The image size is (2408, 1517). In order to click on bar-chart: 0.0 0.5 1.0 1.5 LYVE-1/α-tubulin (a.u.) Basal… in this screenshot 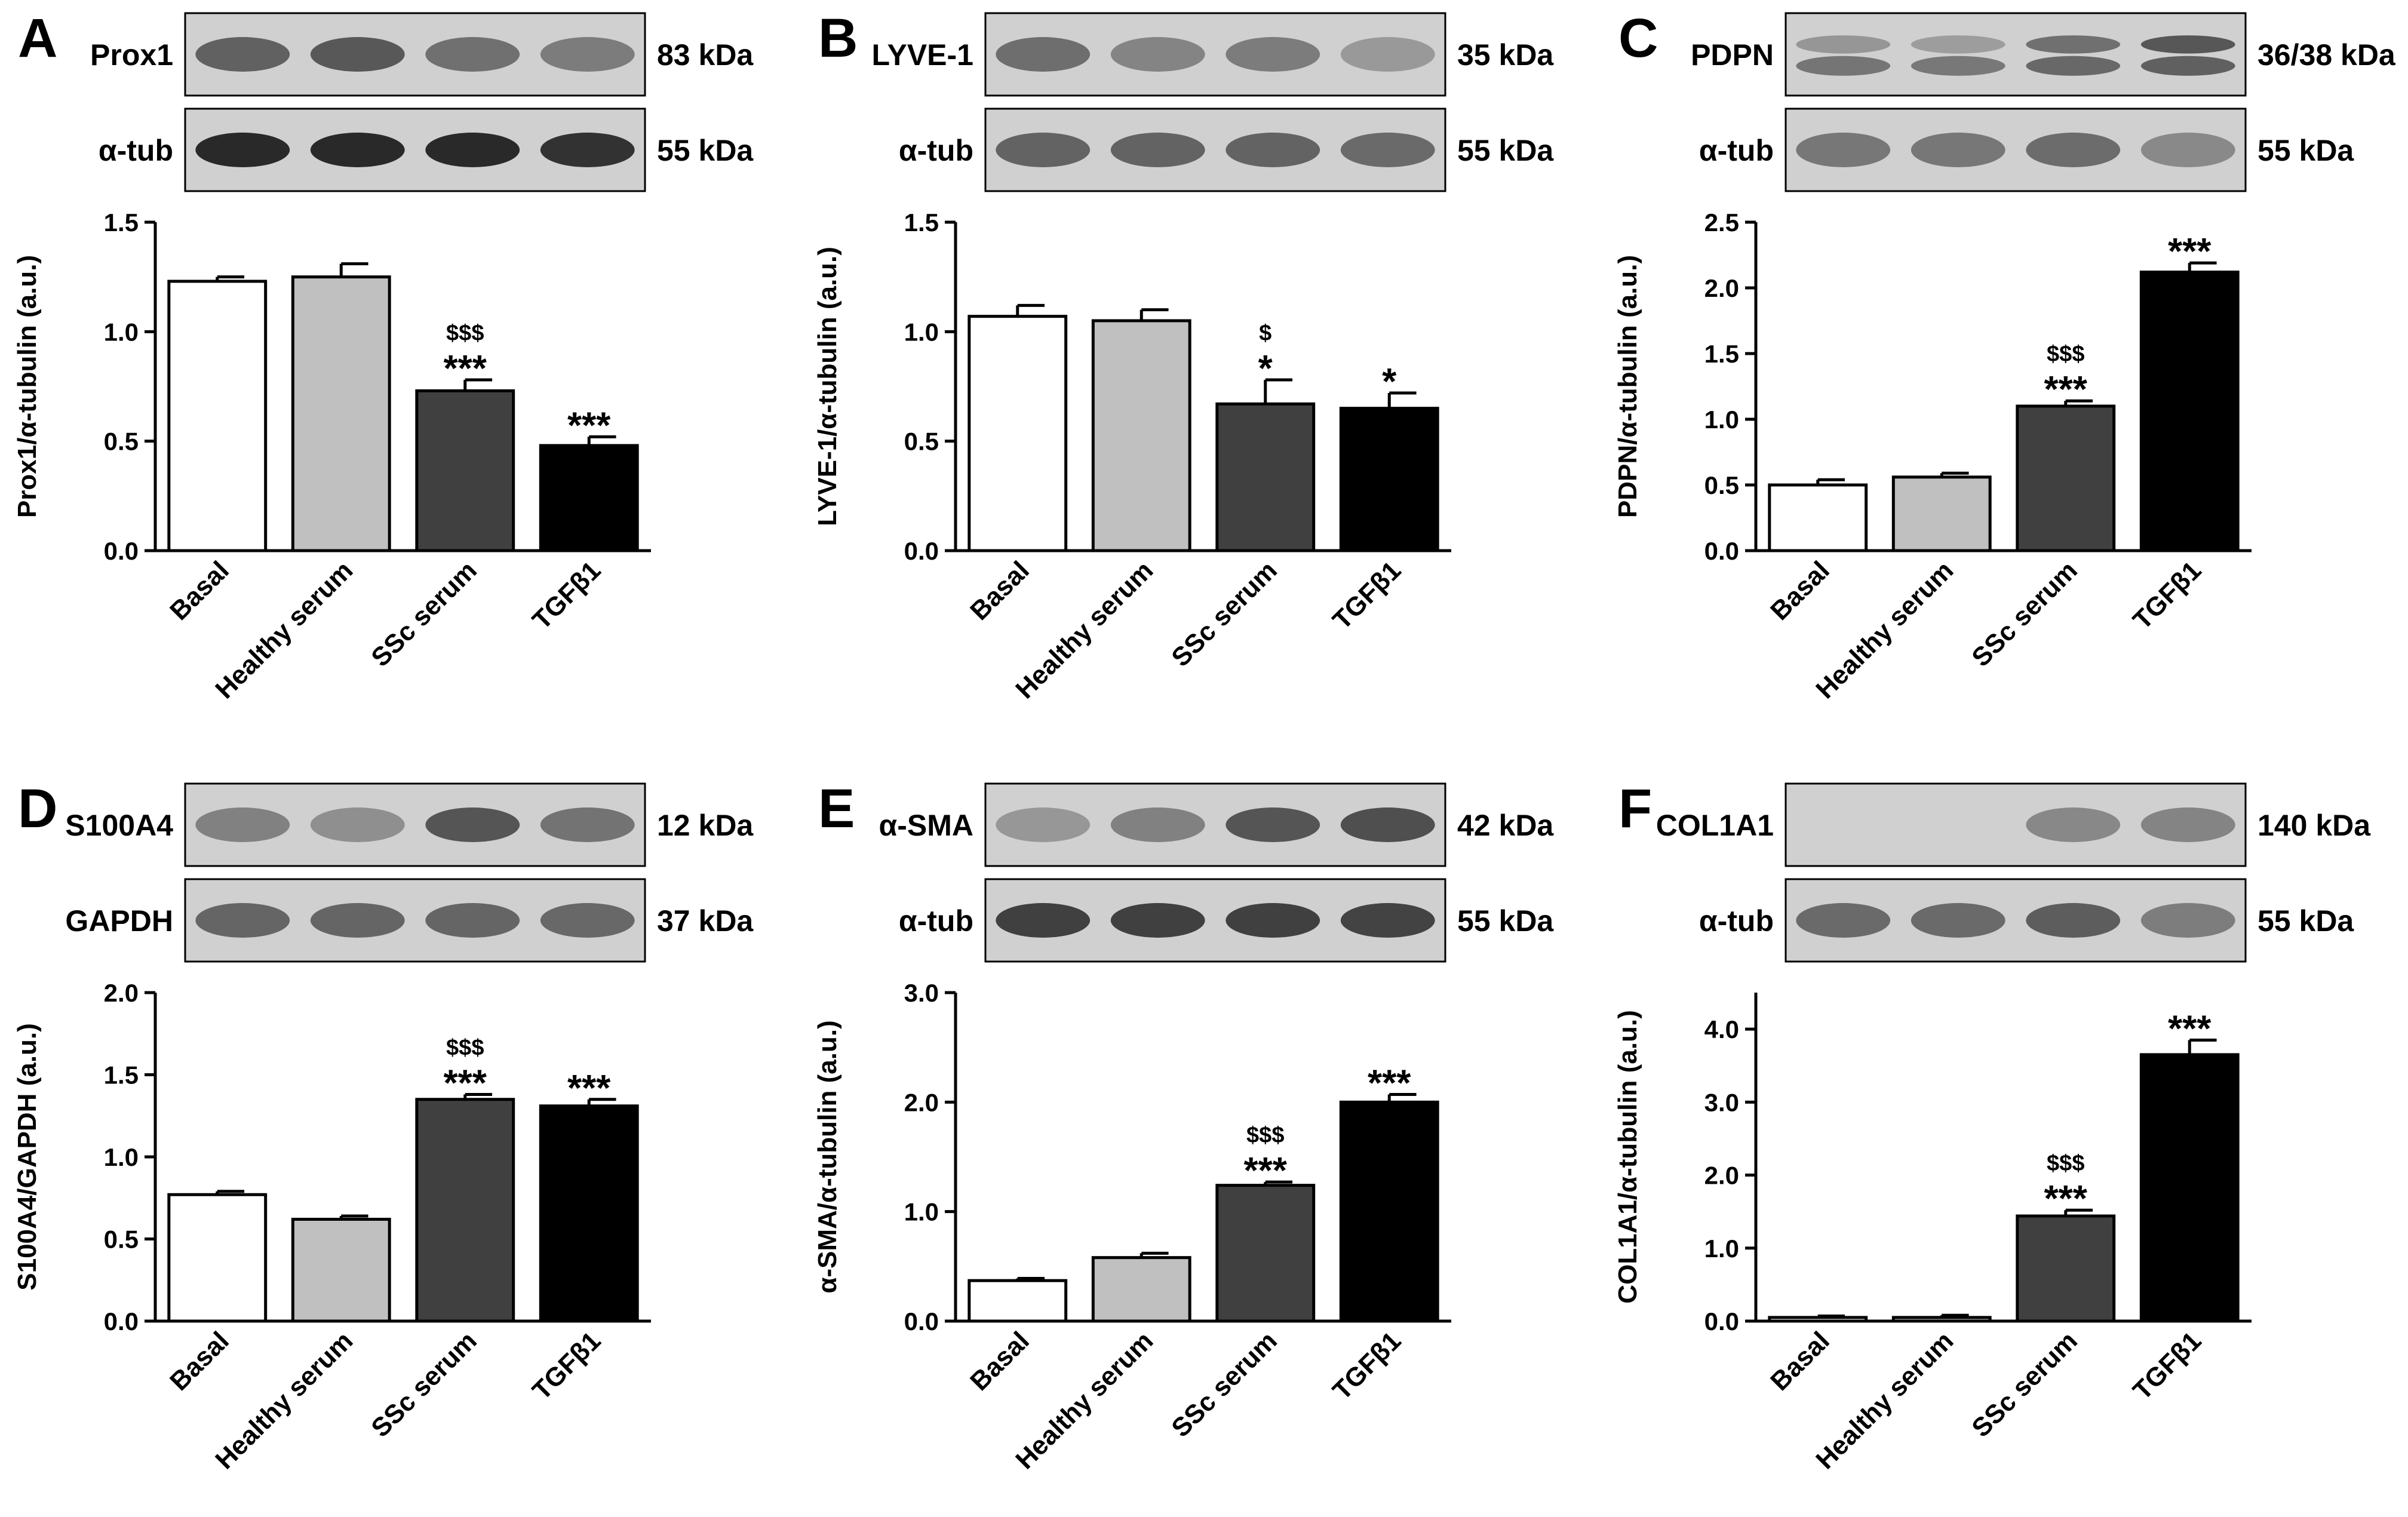, I will do `click(1132, 456)`.